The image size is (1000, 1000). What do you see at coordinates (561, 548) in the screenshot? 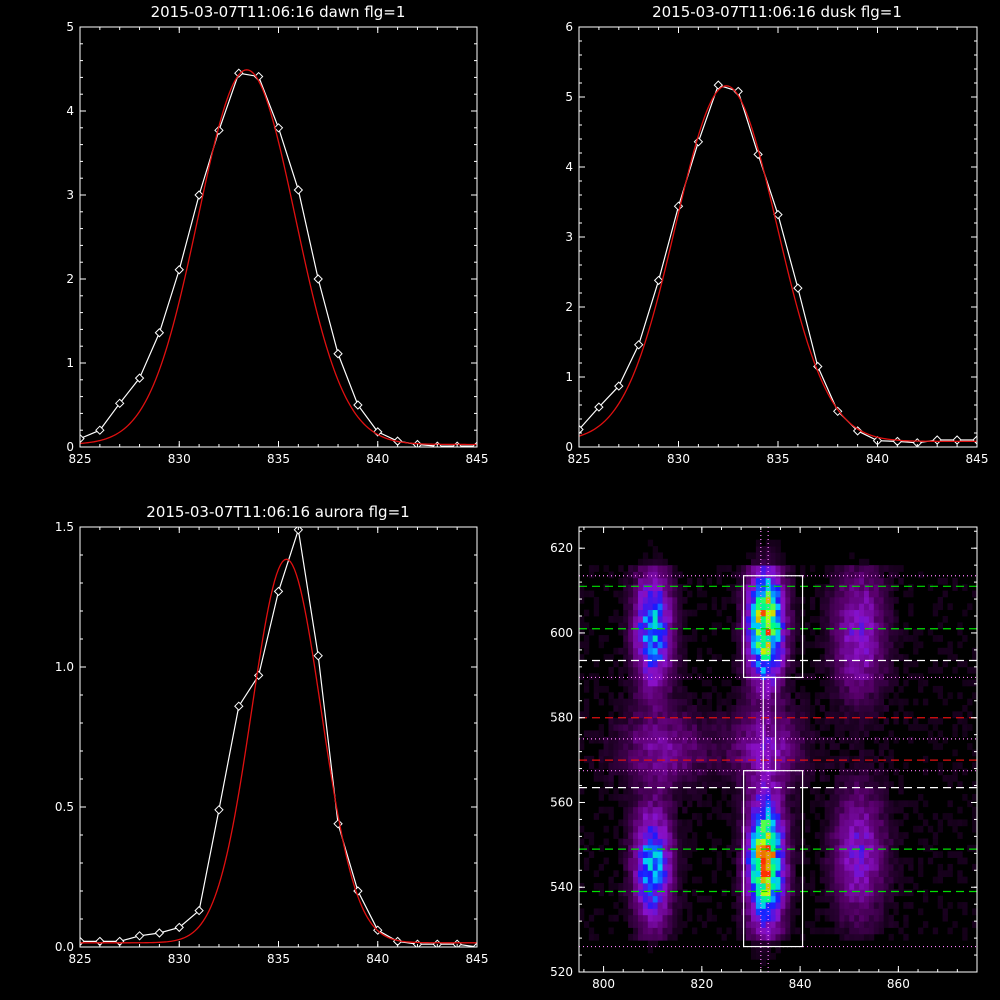
I see `y-tick-label: 620` at bounding box center [561, 548].